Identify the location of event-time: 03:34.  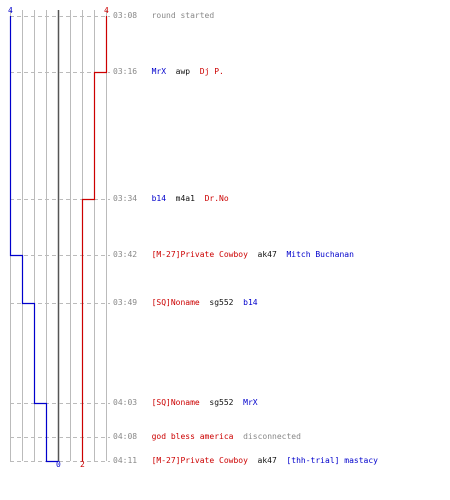
(125, 198).